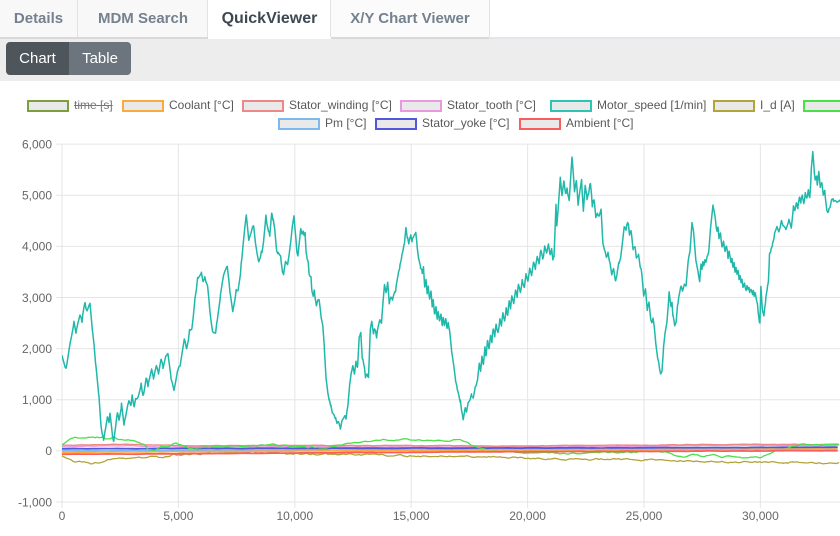 This screenshot has height=536, width=840. Describe the element at coordinates (411, 516) in the screenshot. I see `svg-text: 15,000` at that location.